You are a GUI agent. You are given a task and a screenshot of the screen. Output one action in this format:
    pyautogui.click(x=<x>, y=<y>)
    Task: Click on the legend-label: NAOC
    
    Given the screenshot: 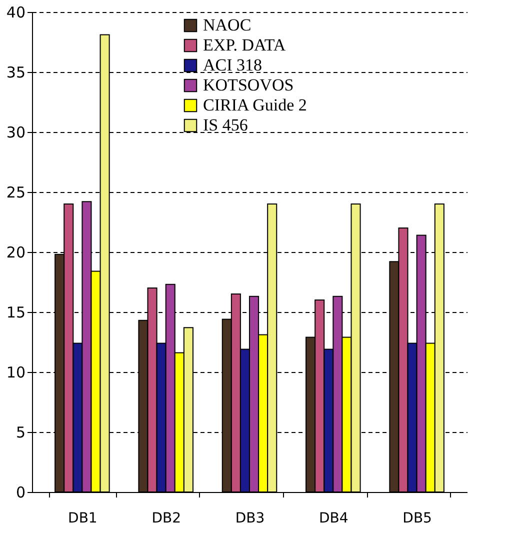 What is the action you would take?
    pyautogui.click(x=227, y=25)
    